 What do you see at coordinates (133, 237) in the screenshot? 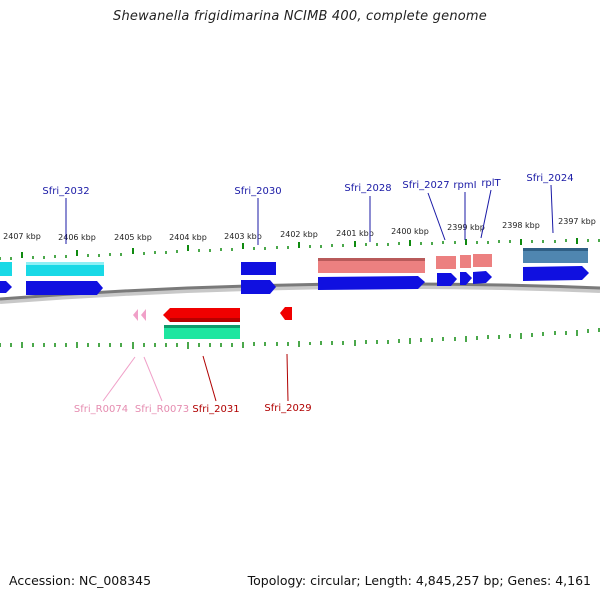
I see `ruler-label: 2405 kbp` at bounding box center [133, 237].